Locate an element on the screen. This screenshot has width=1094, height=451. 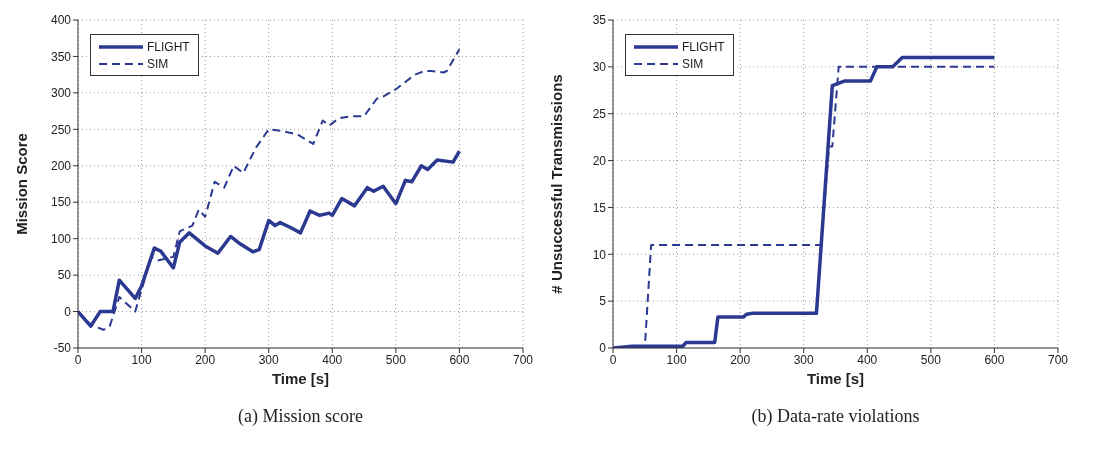
y-tick-label: 35 is located at coordinates (599, 20).